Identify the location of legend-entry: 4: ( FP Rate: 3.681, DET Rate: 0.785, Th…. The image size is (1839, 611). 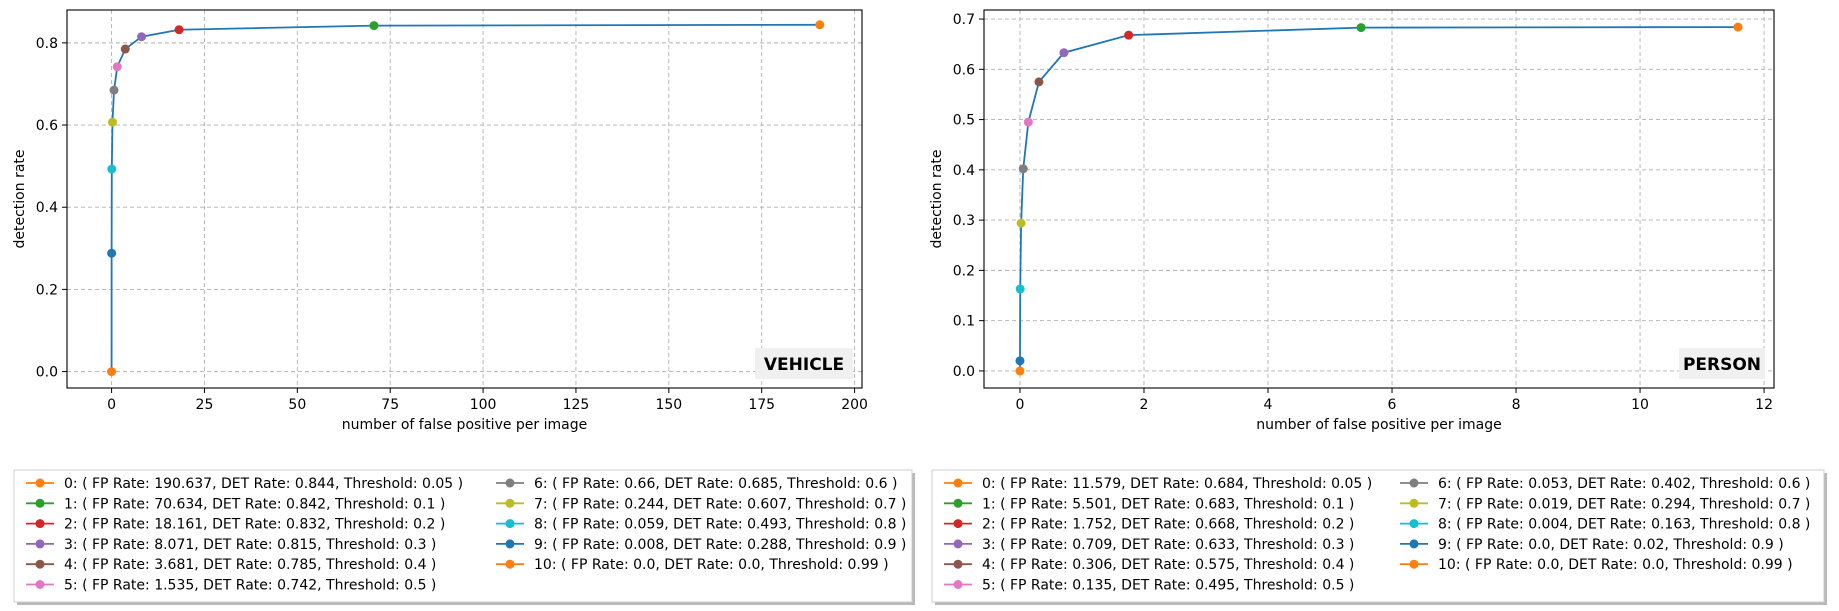
(250, 565).